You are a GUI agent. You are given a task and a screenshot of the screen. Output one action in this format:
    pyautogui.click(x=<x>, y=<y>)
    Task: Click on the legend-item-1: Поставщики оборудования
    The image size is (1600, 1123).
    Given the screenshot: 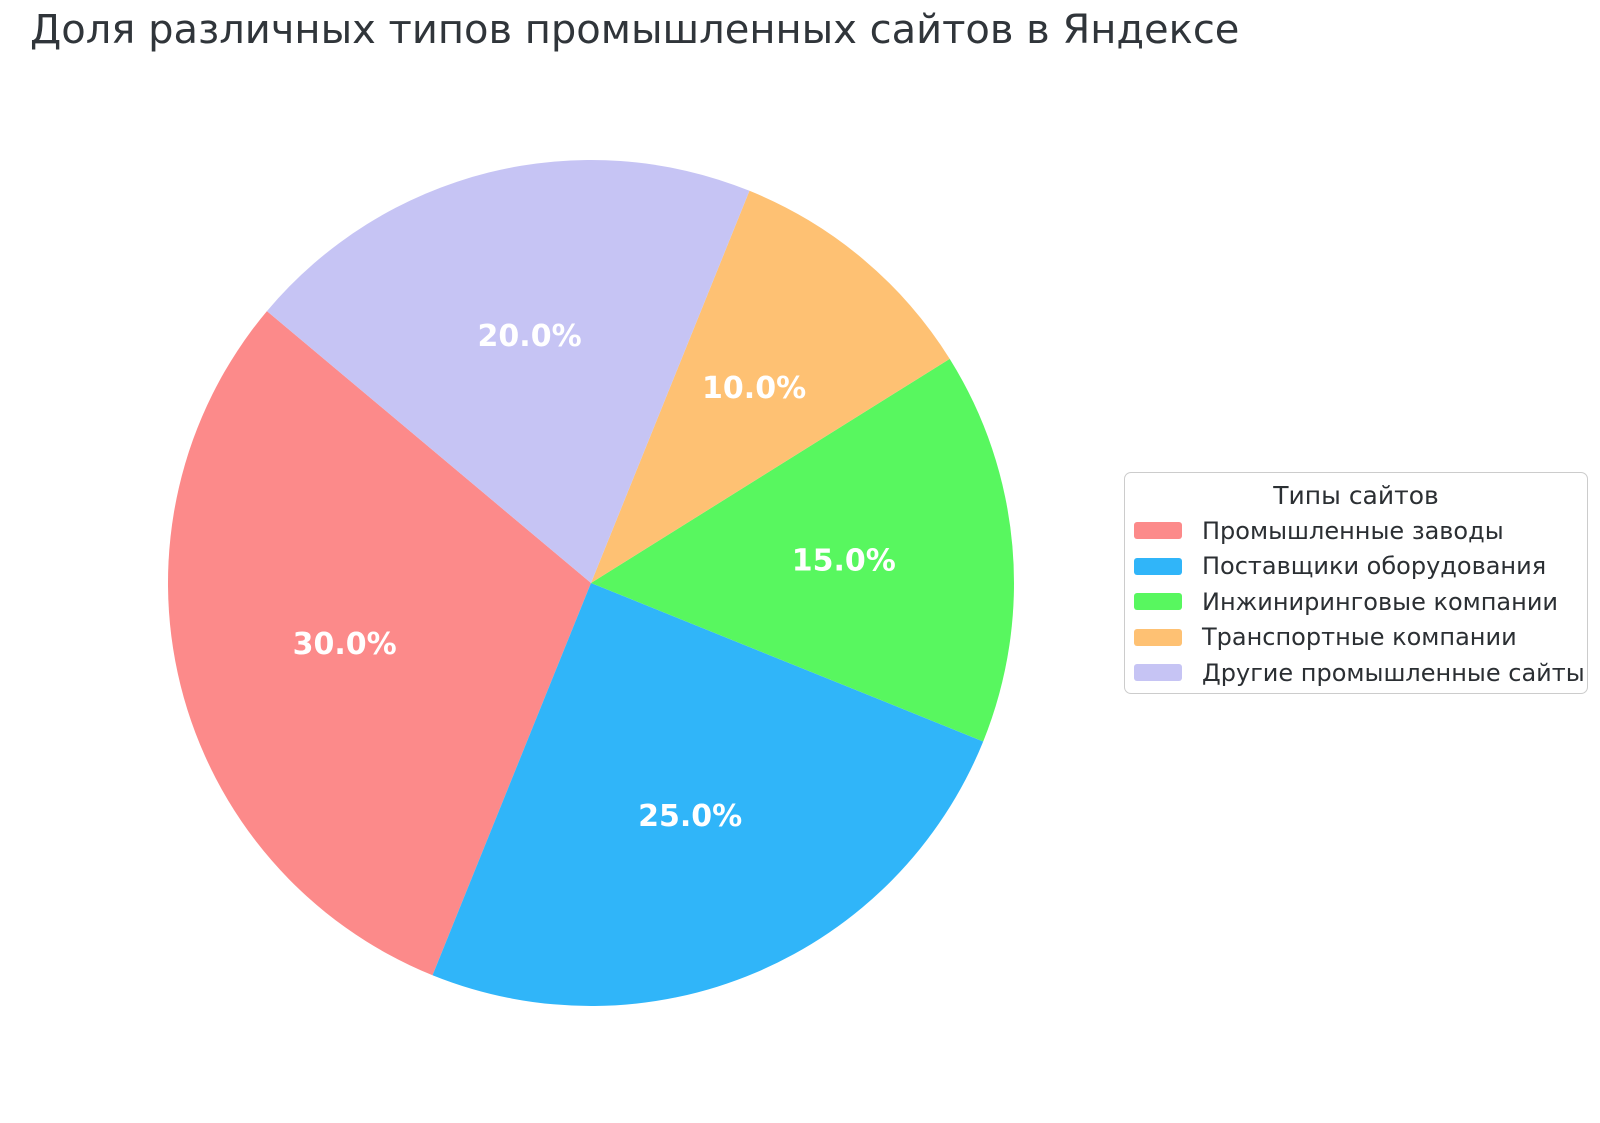 What is the action you would take?
    pyautogui.click(x=1356, y=567)
    